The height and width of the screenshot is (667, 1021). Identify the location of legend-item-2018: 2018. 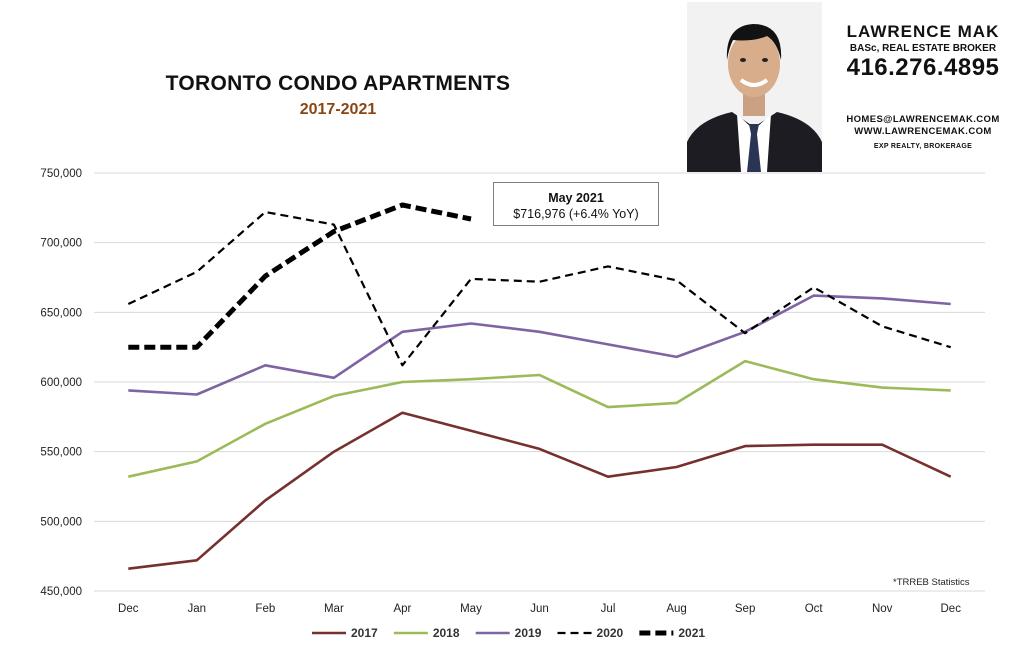
(426, 633).